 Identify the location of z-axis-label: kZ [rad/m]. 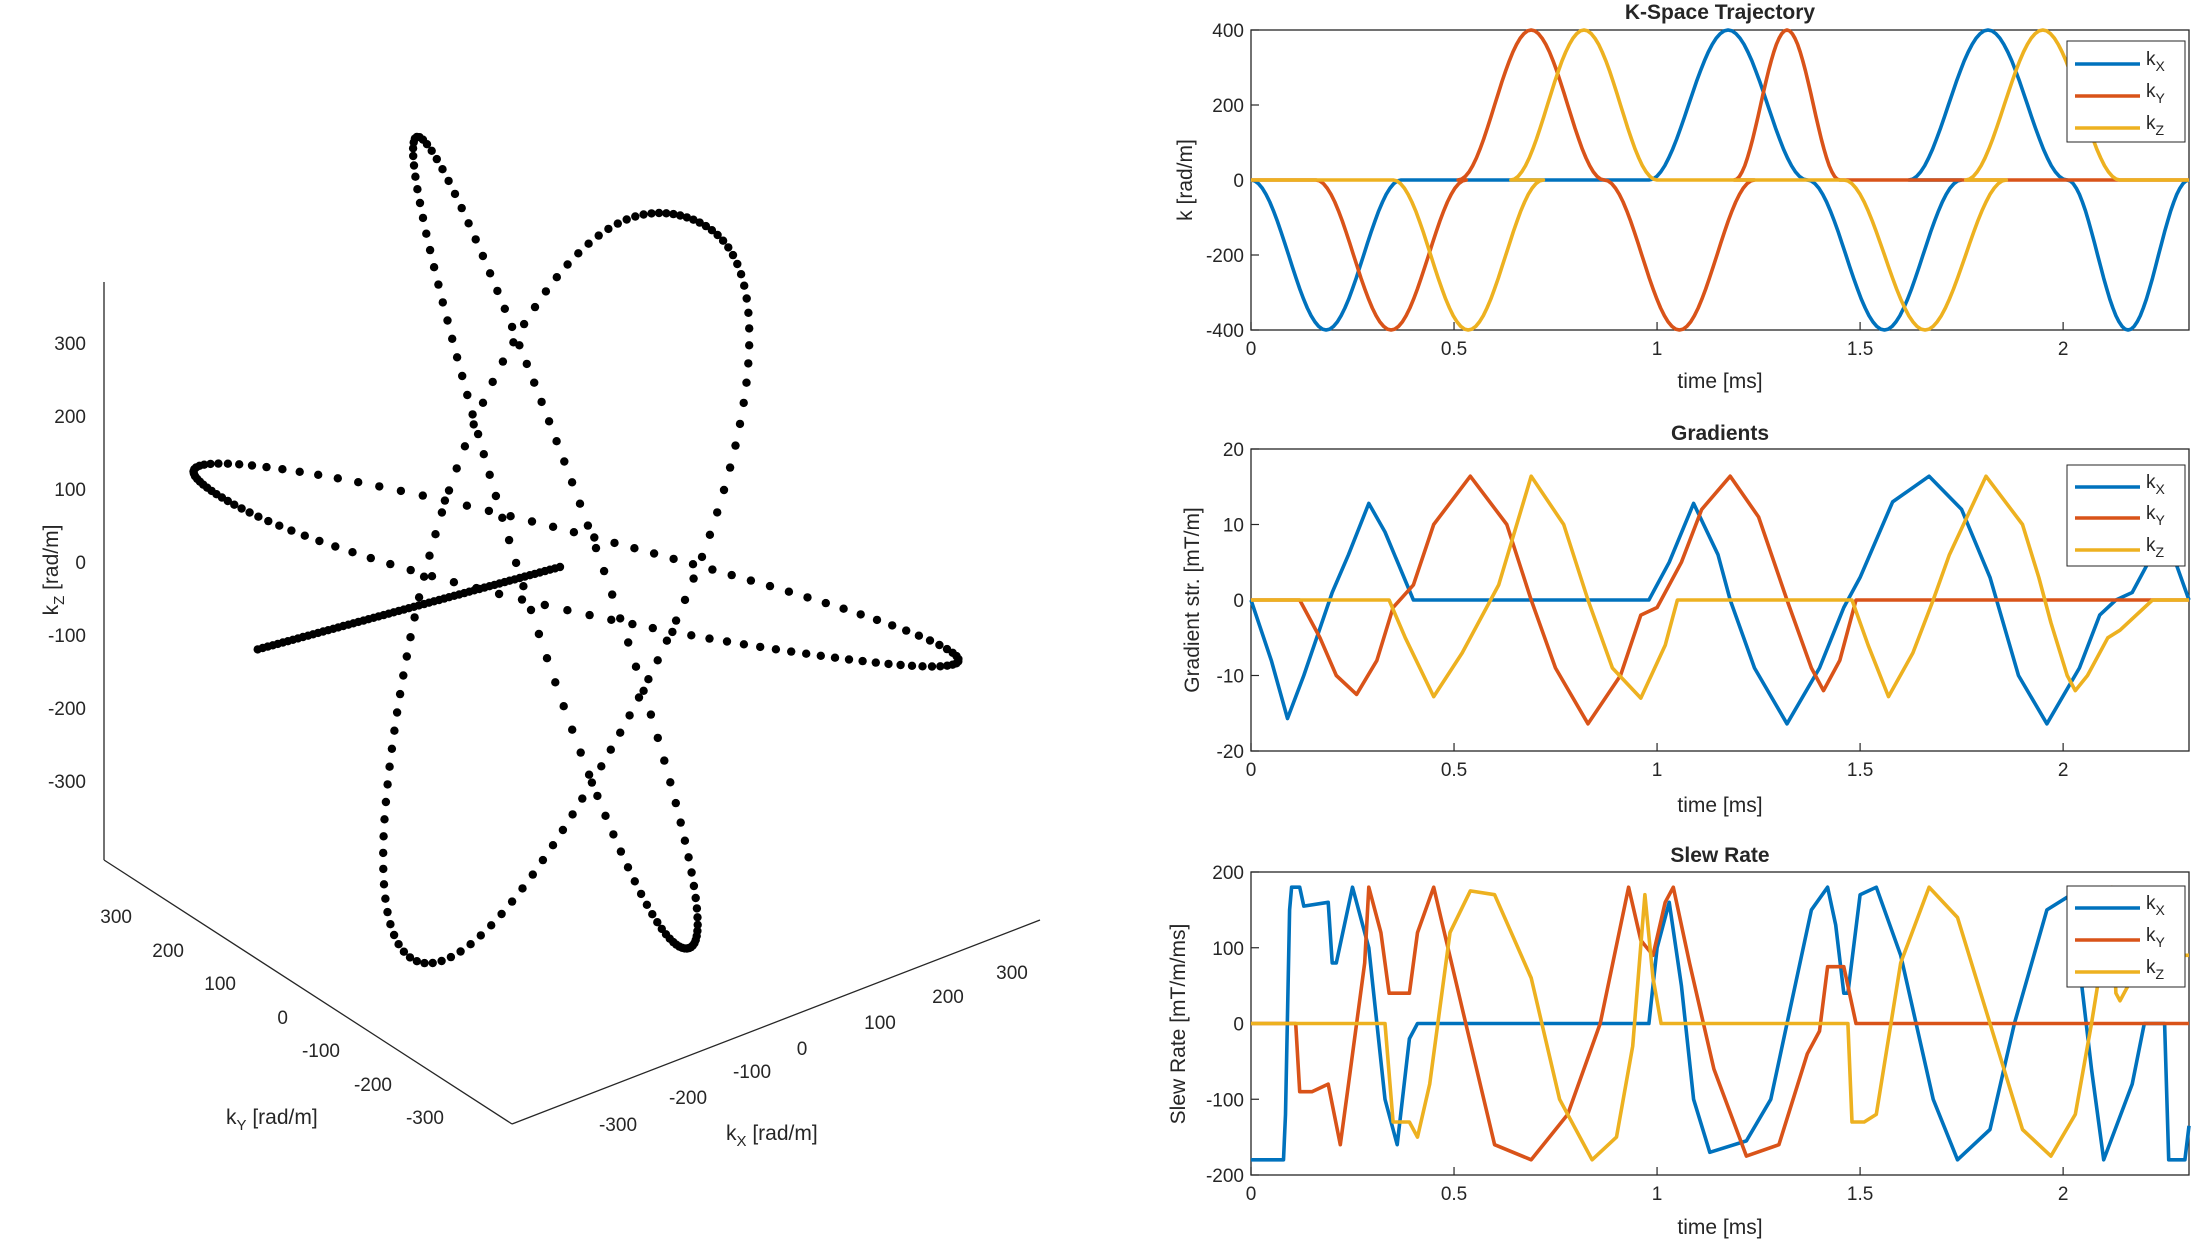
(54, 570).